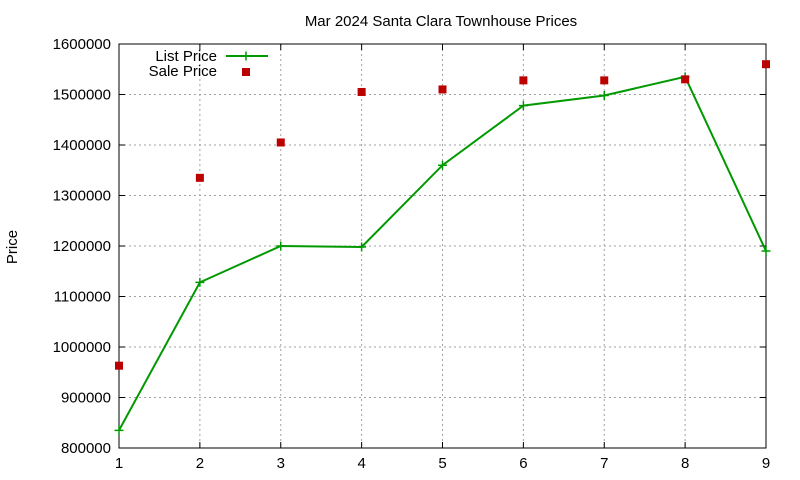 The image size is (800, 480). What do you see at coordinates (183, 71) in the screenshot?
I see `legend-label-sale-price: Sale Price` at bounding box center [183, 71].